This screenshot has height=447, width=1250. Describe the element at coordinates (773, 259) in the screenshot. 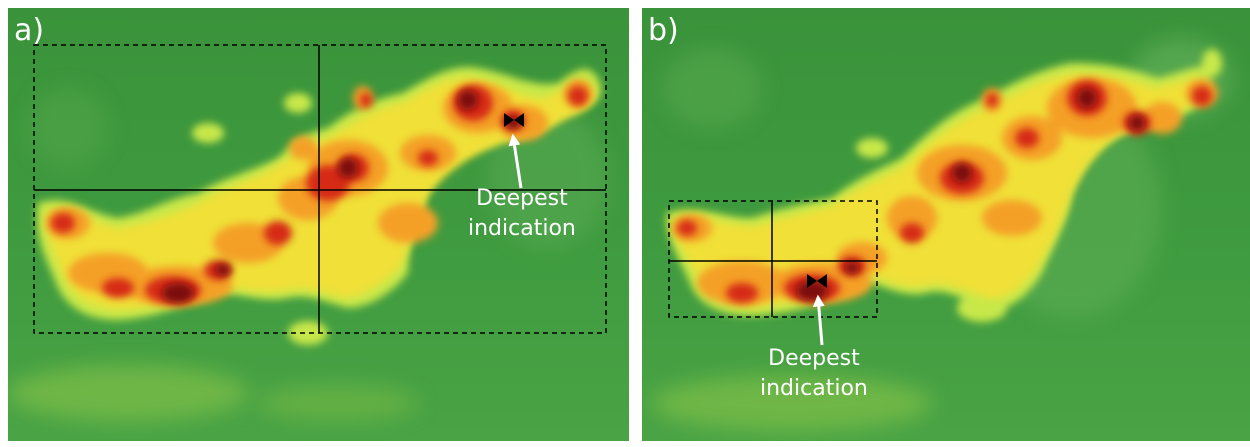

I see `region-box` at that location.